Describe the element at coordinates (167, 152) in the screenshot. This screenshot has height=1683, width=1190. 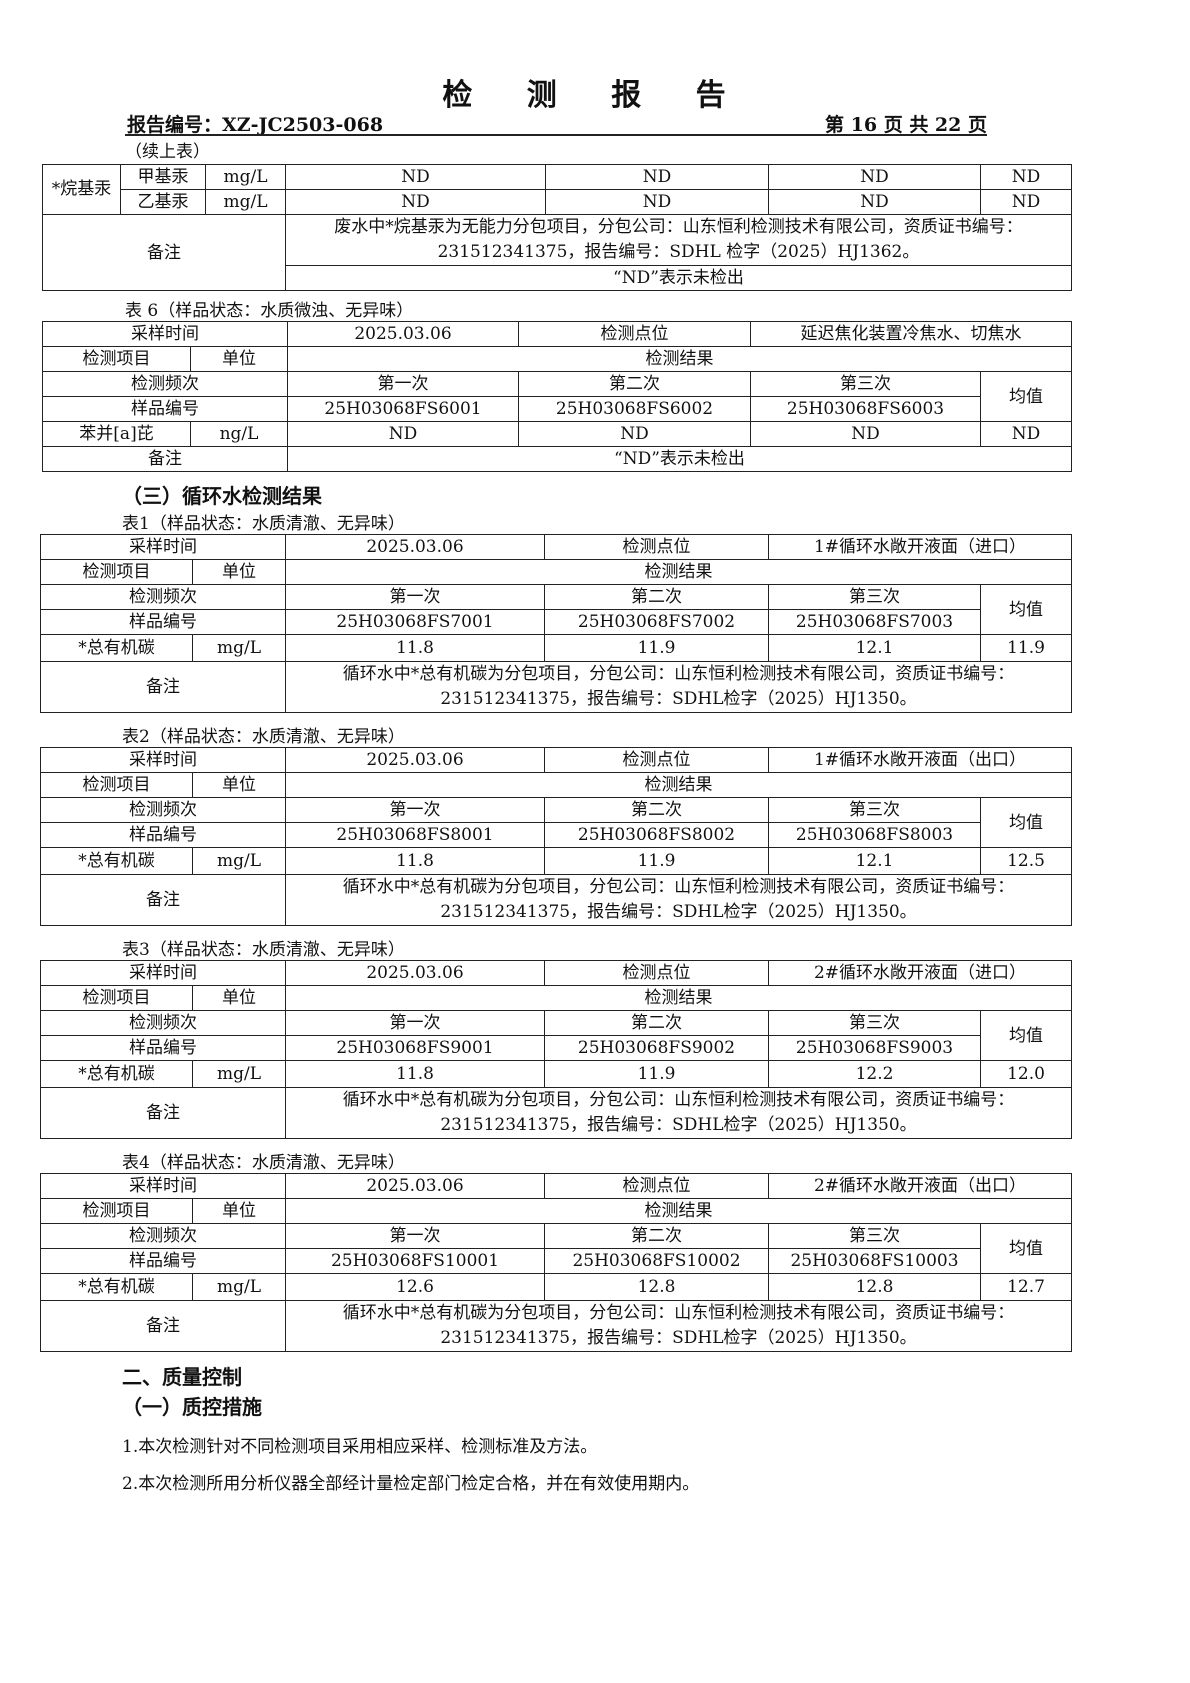
I see `continued-label: （续上表）` at that location.